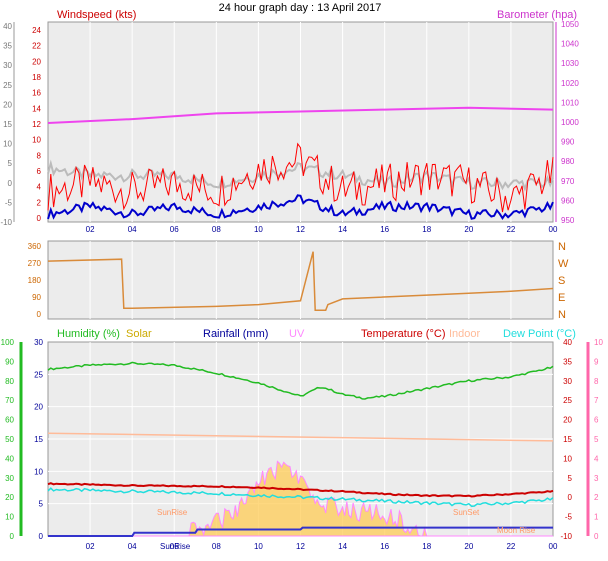  What do you see at coordinates (570, 478) in the screenshot?
I see `temp-tick-label: 5` at bounding box center [570, 478].